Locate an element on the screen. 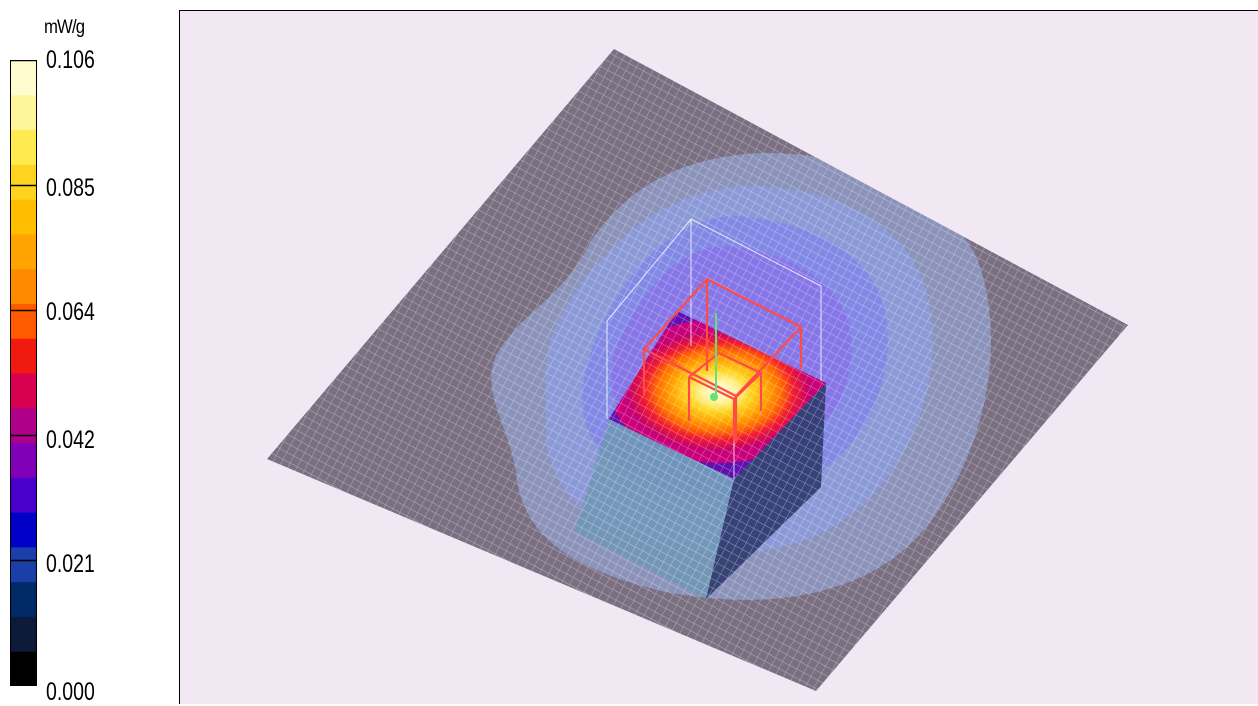 The width and height of the screenshot is (1258, 706). legend-tick-label: 0.064 is located at coordinates (70, 312).